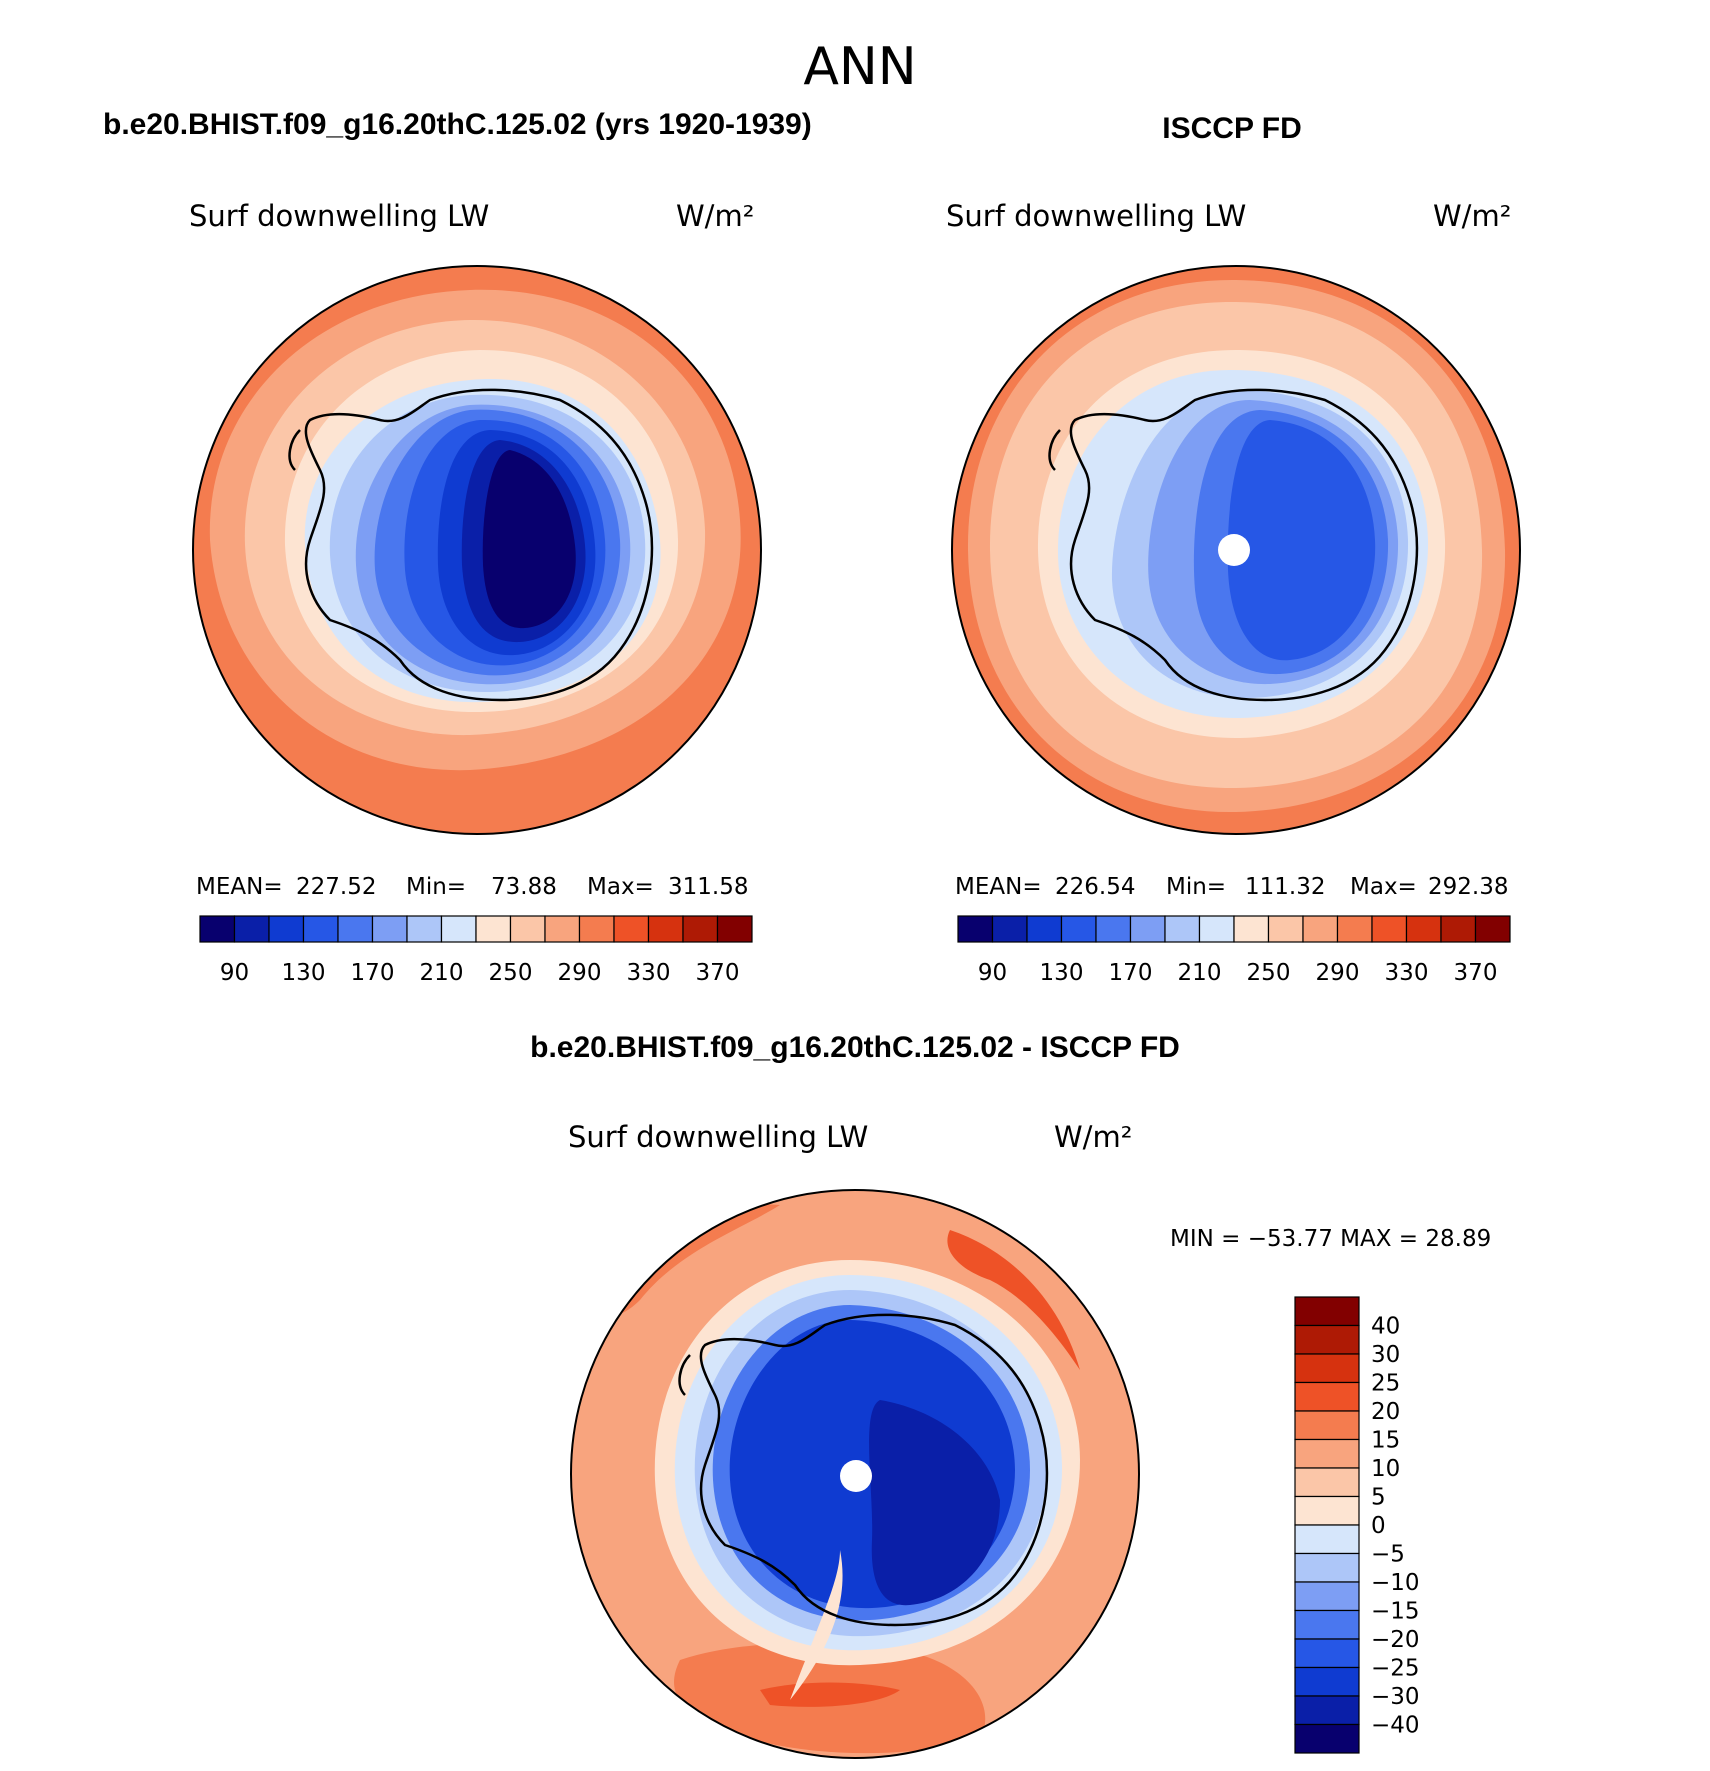 This screenshot has width=1710, height=1771. I want to click on svg-text: Max=, so click(620, 887).